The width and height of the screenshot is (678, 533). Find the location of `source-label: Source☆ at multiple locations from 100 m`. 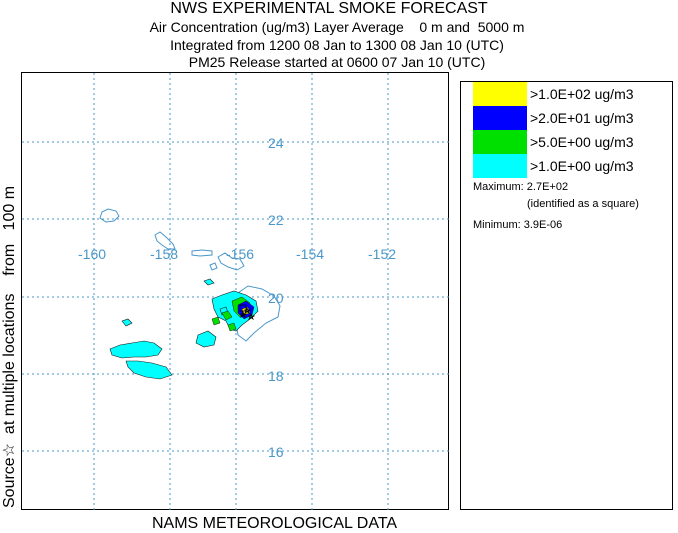

source-label: Source☆ at multiple locations from 100 m is located at coordinates (10, 292).